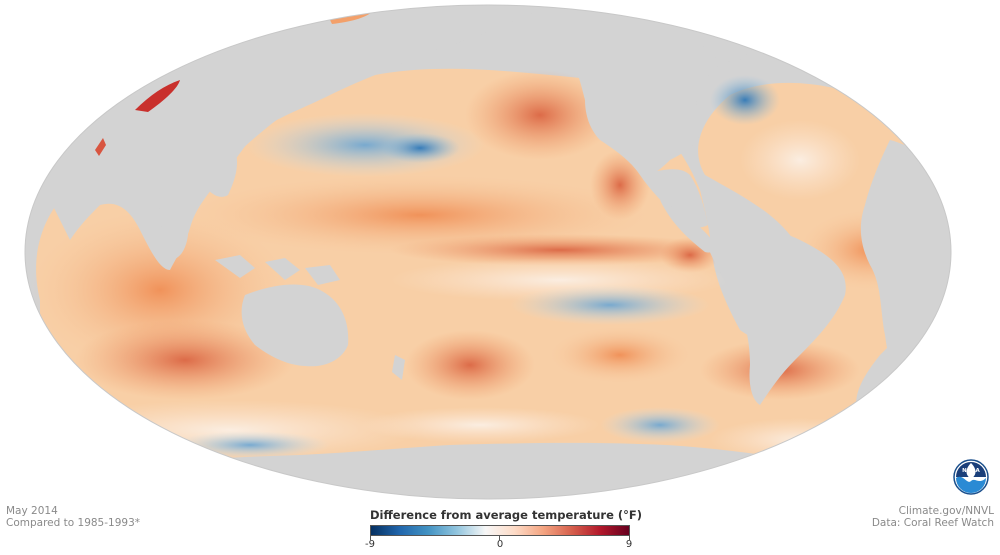 The width and height of the screenshot is (1000, 555). Describe the element at coordinates (173, 230) in the screenshot. I see `indochina` at that location.